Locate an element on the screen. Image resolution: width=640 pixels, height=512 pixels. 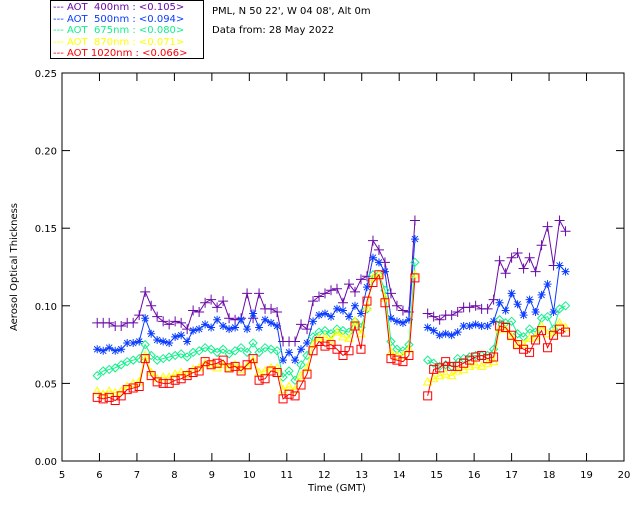
legend-entry-400nm: --- AOT 400nm : <0.105> is located at coordinates (119, 7).